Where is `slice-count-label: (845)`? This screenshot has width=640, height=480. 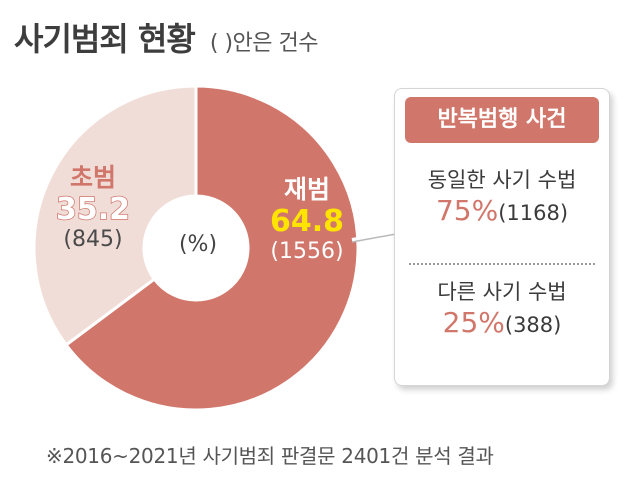
slice-count-label: (845) is located at coordinates (93, 239).